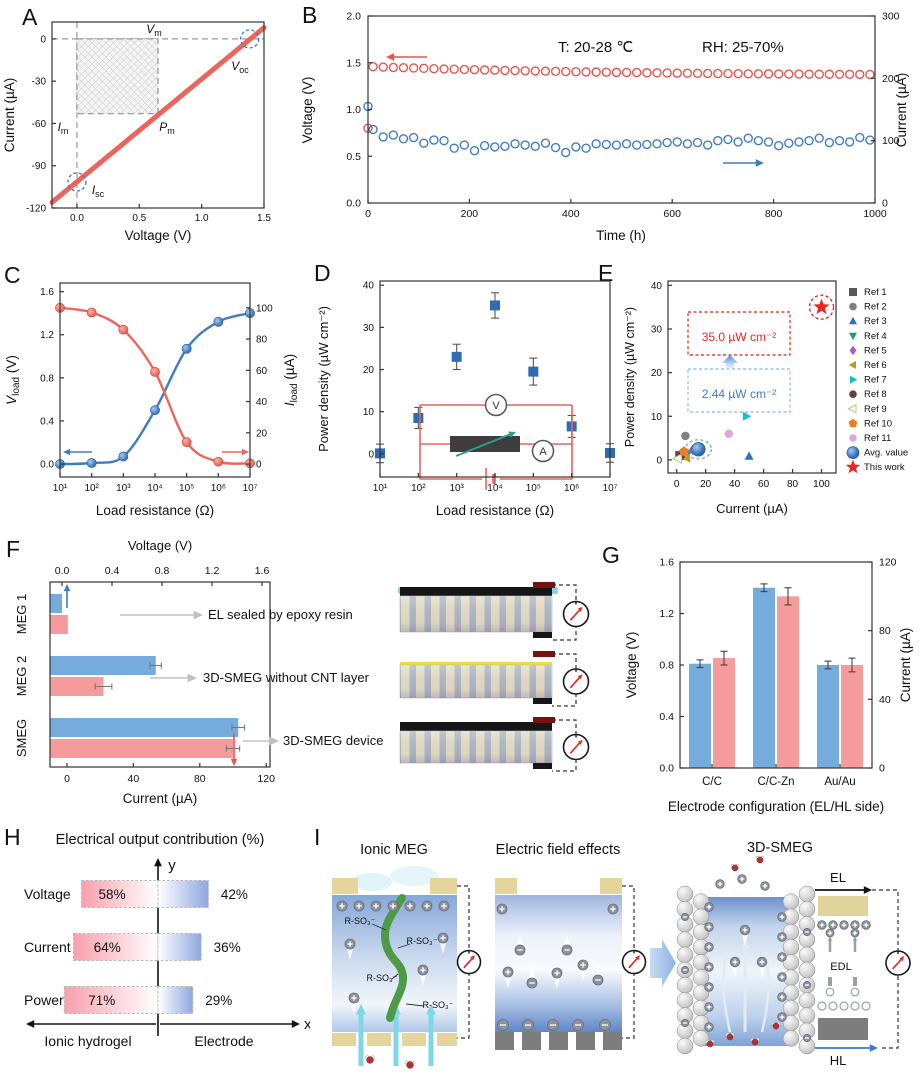 The image size is (922, 1073). Describe the element at coordinates (571, 214) in the screenshot. I see `svg-text: 400` at that location.